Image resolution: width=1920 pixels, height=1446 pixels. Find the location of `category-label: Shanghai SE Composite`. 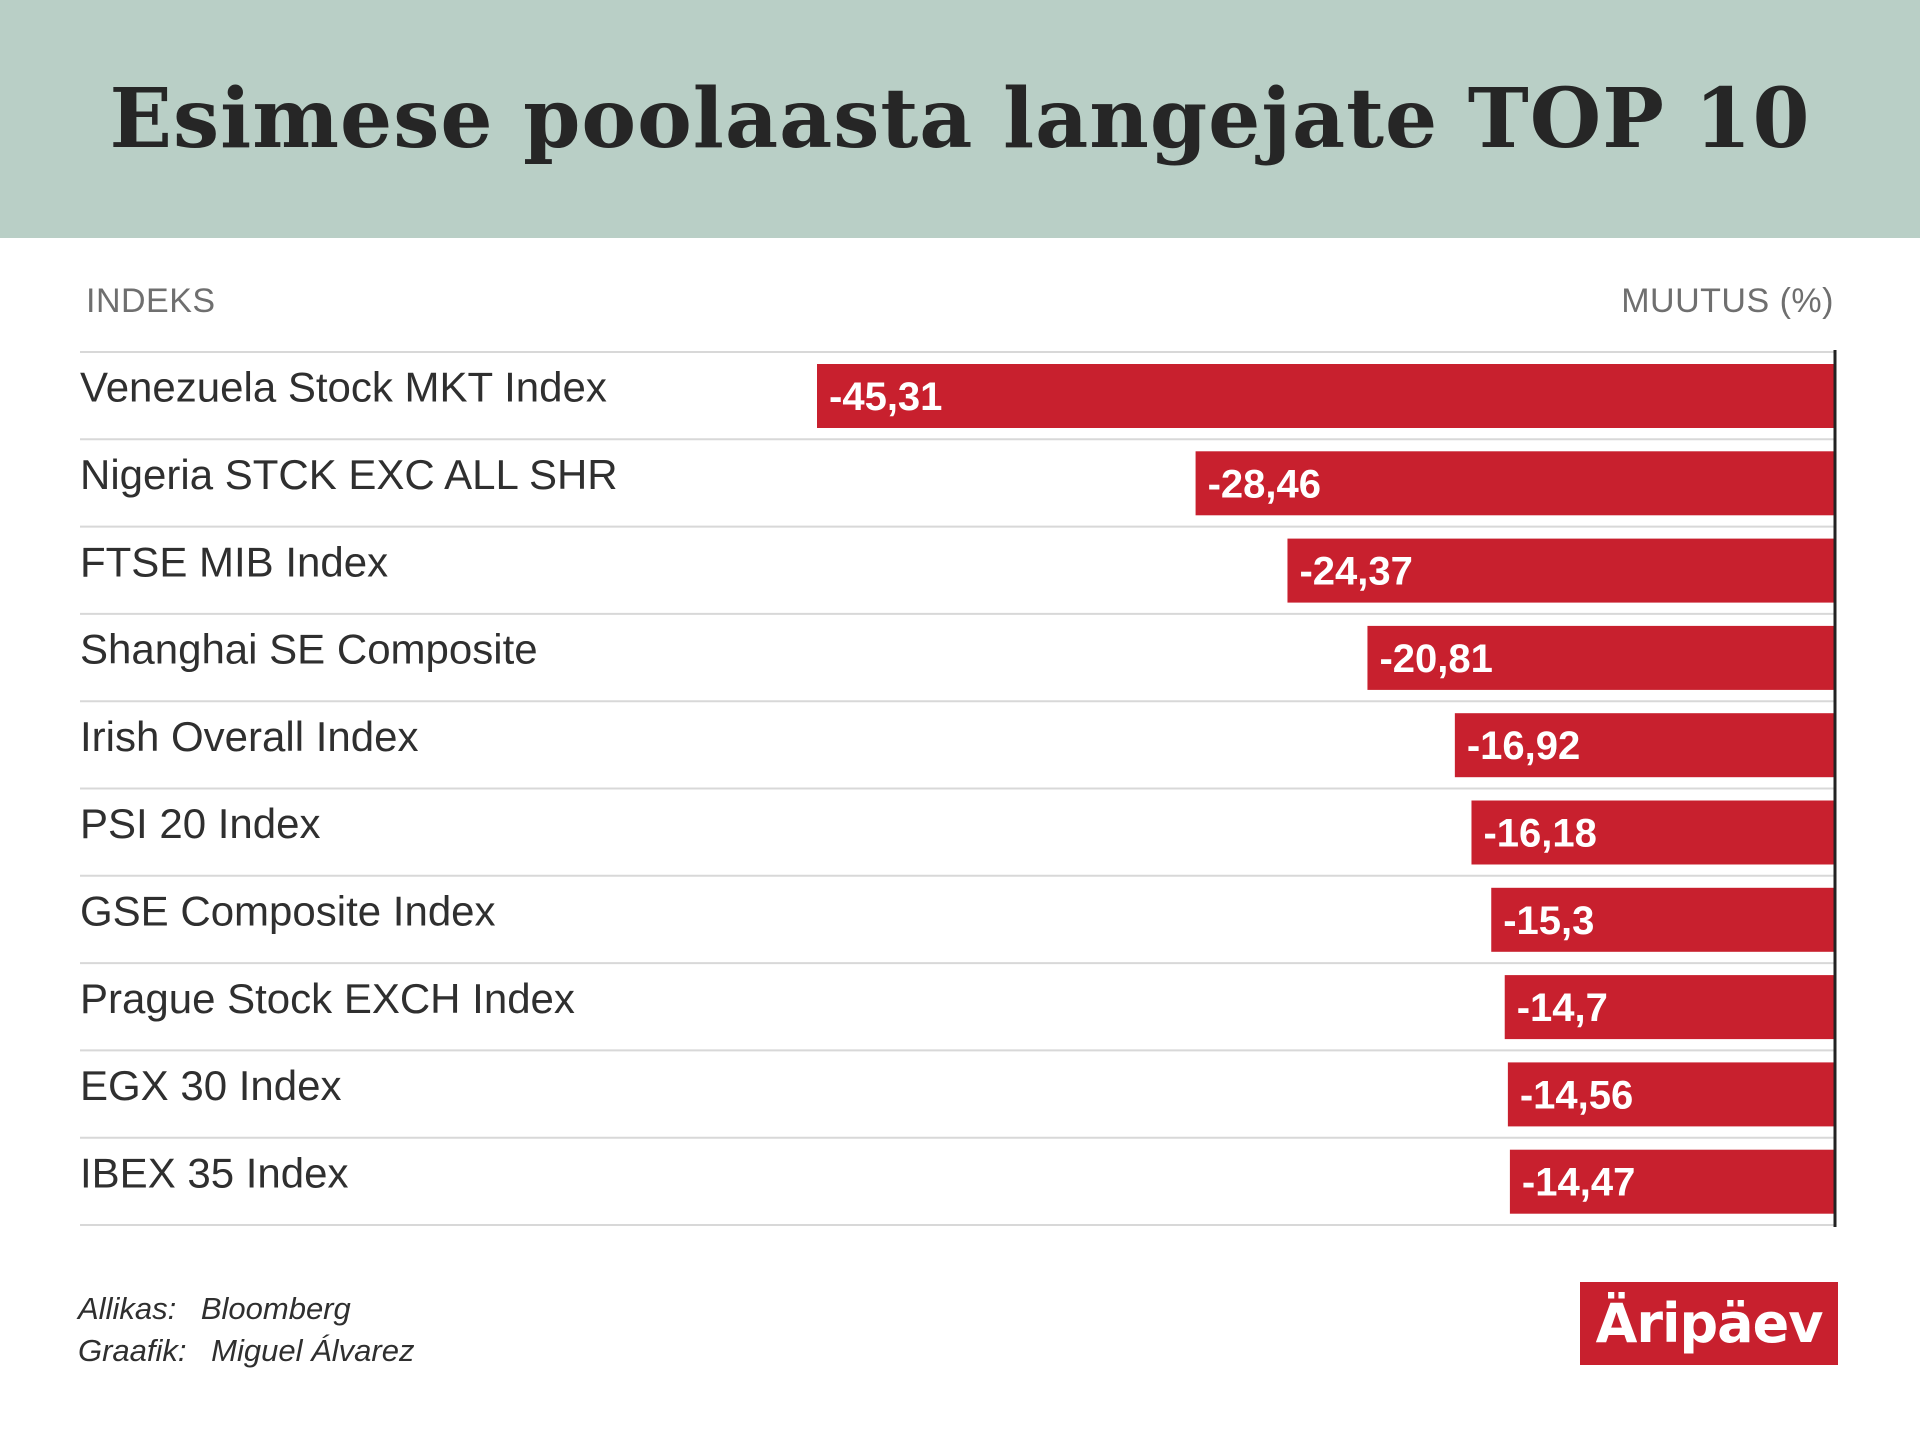

category-label: Shanghai SE Composite is located at coordinates (309, 649).